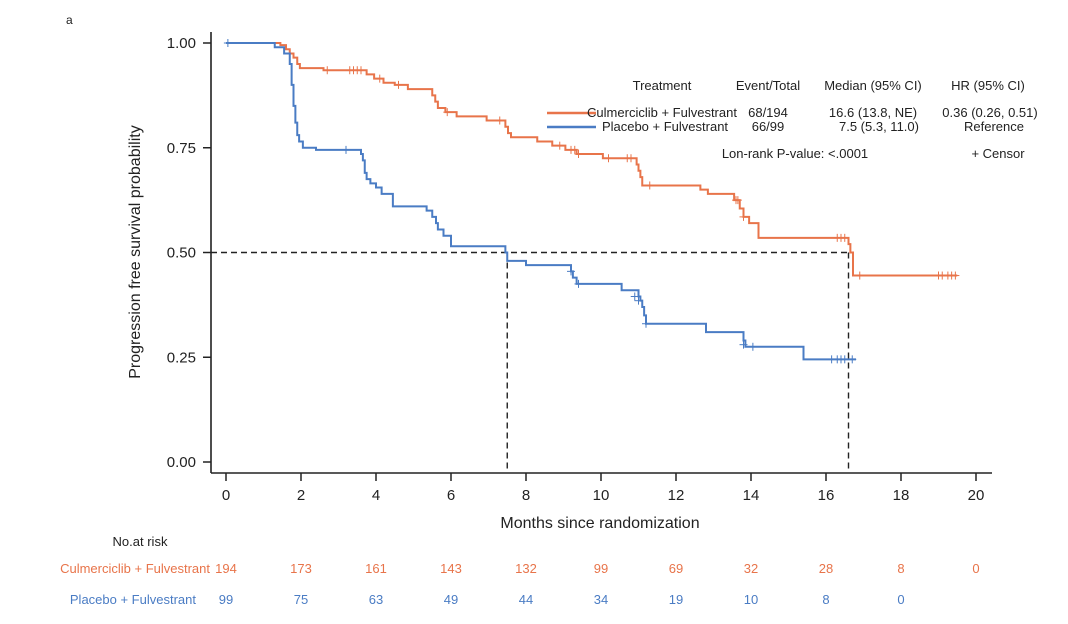 This screenshot has height=624, width=1068. Describe the element at coordinates (451, 495) in the screenshot. I see `x-tick-label: 6` at that location.